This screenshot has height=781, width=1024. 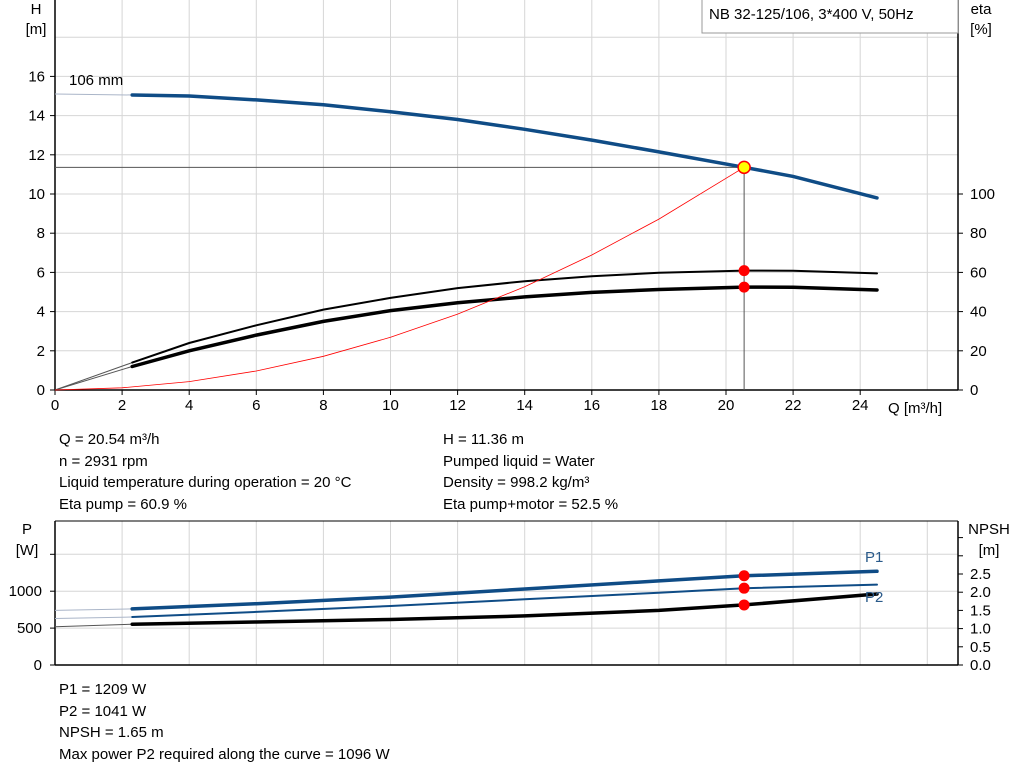 What do you see at coordinates (323, 405) in the screenshot?
I see `x-tick-label: 8` at bounding box center [323, 405].